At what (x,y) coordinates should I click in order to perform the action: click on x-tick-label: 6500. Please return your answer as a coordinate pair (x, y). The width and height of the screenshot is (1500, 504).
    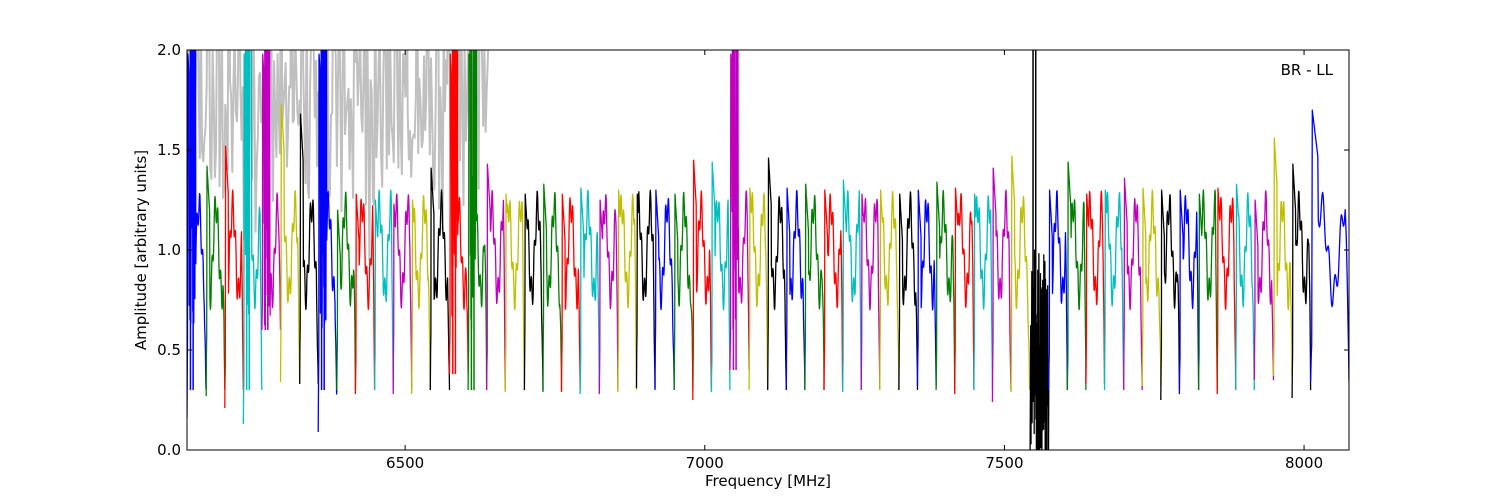
    Looking at the image, I should click on (405, 463).